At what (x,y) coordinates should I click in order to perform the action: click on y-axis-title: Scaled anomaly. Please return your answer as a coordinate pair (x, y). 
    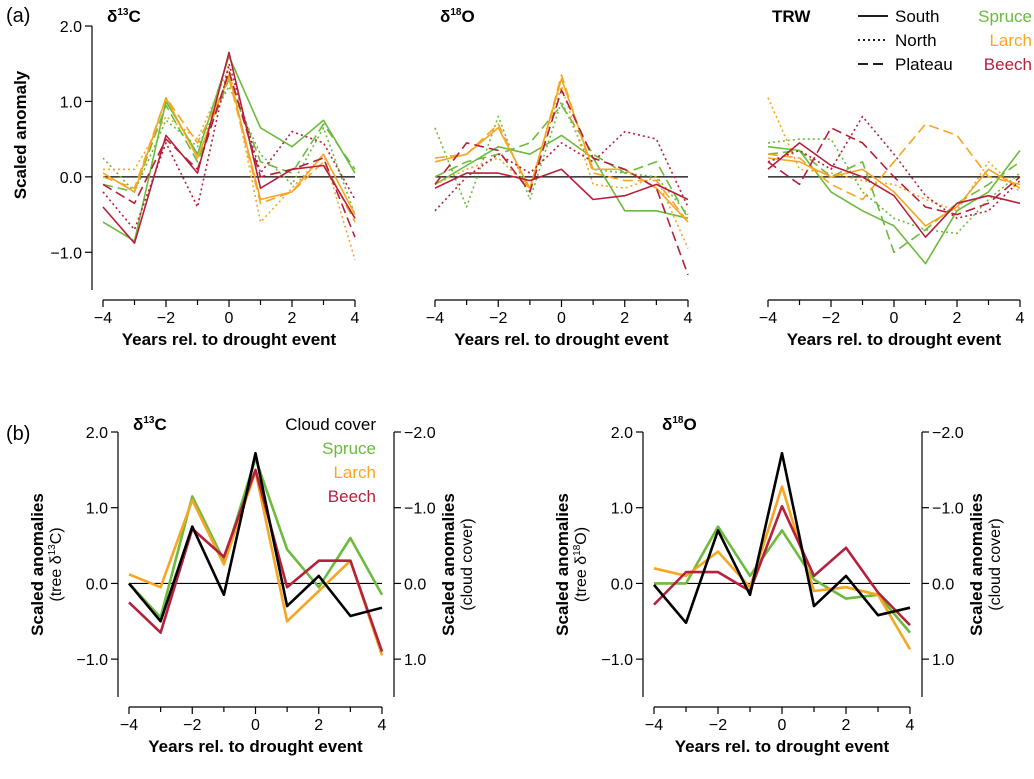
    Looking at the image, I should click on (20, 134).